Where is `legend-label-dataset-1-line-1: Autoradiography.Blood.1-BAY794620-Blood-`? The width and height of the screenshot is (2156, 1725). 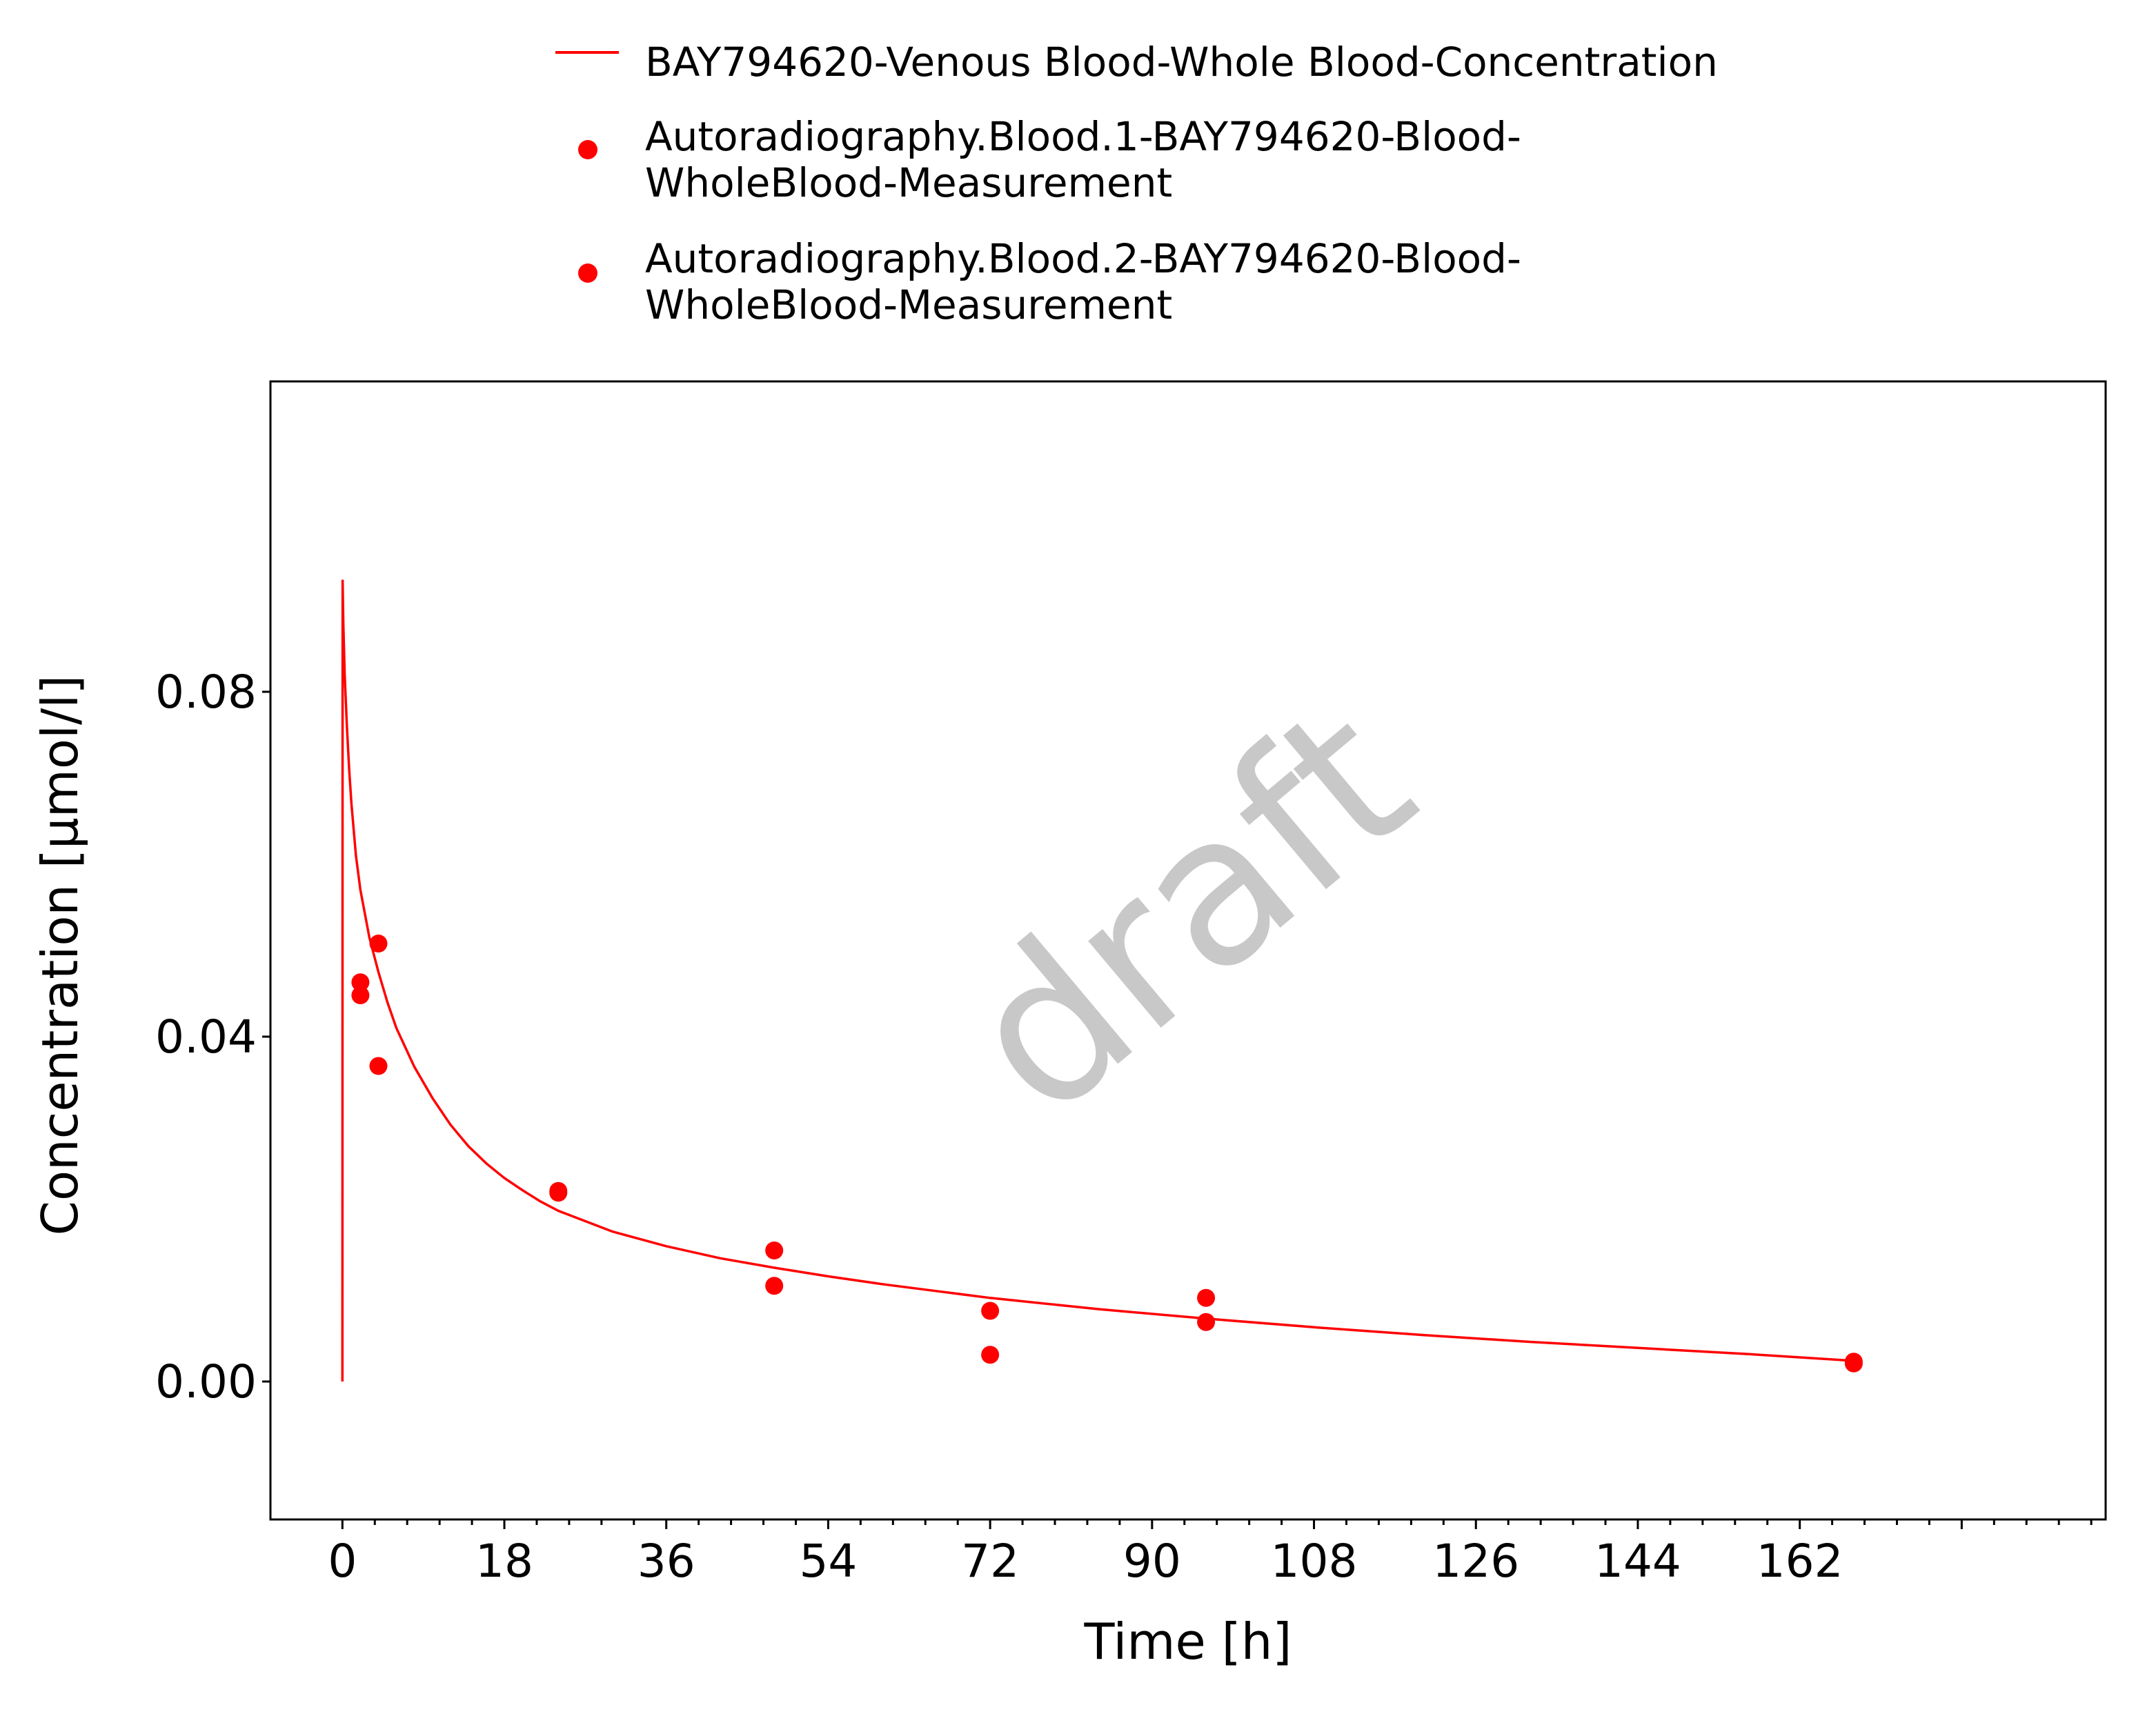
legend-label-dataset-1-line-1: Autoradiography.Blood.1-BAY794620-Blood- is located at coordinates (1083, 136).